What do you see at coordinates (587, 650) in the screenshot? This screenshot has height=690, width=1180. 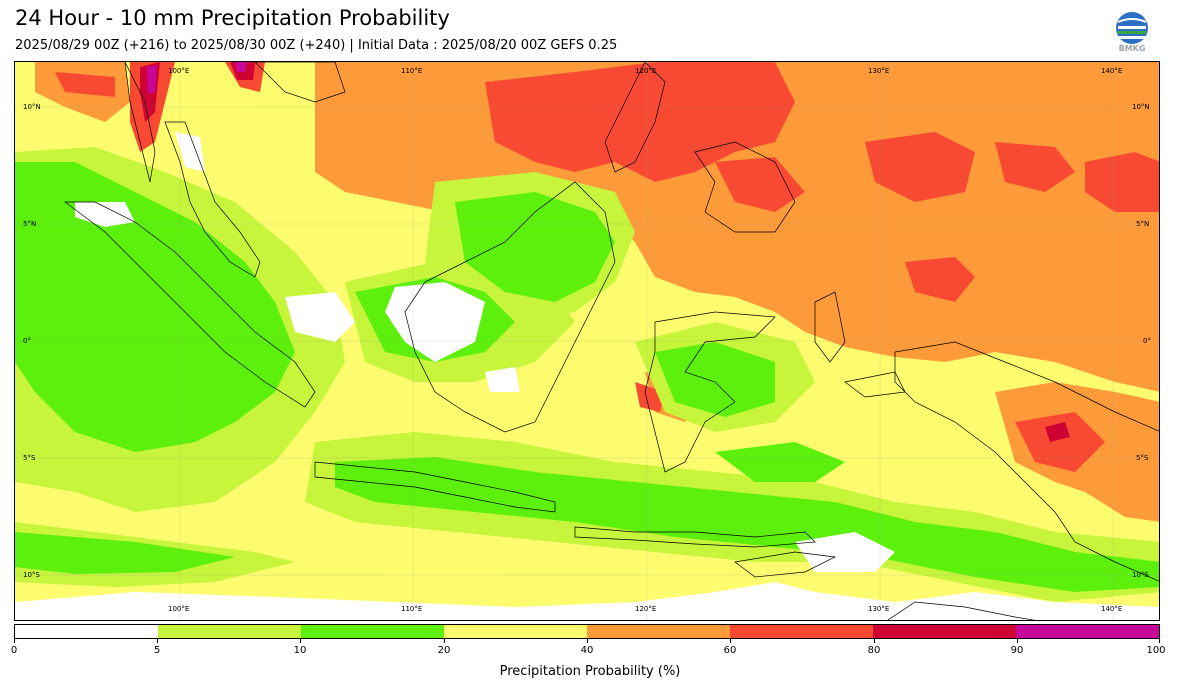 I see `colorbar-tick-label: 40` at bounding box center [587, 650].